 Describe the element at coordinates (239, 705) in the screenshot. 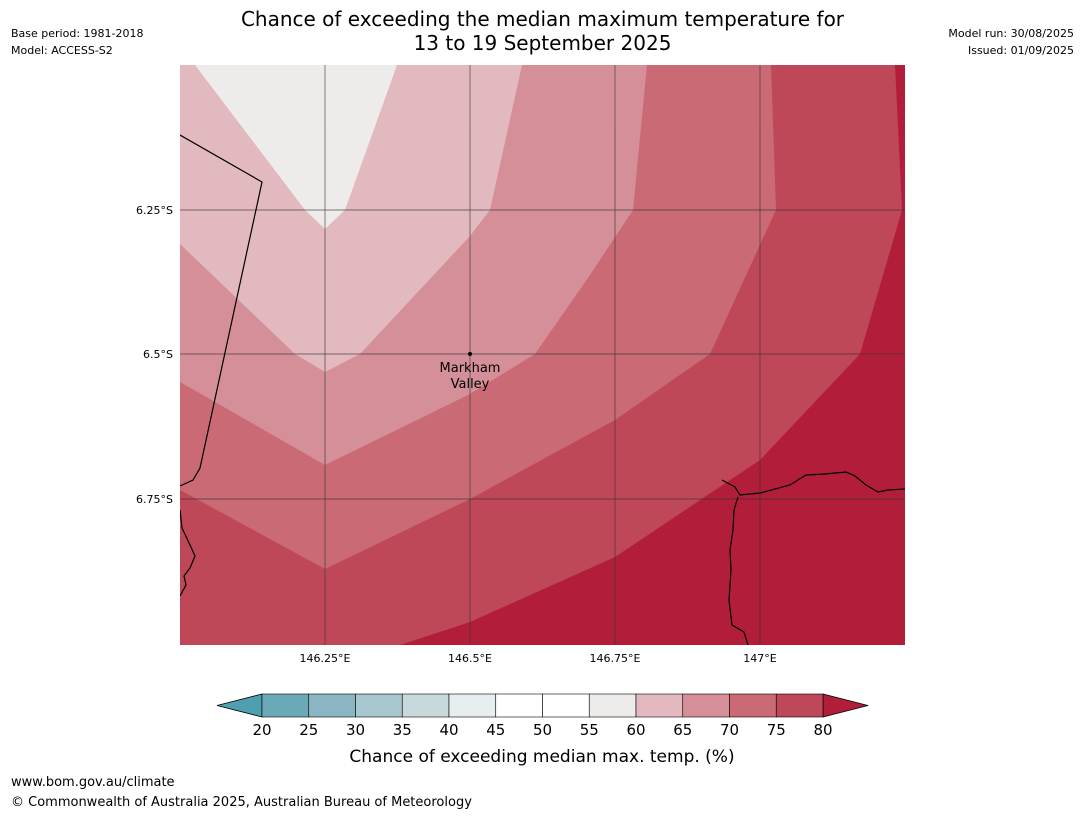

I see `colorbar-extend-under` at that location.